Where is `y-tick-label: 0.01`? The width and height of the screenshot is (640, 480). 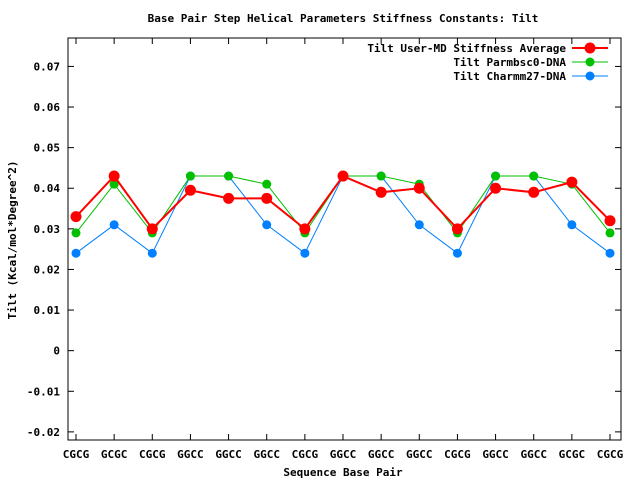 y-tick-label: 0.01 is located at coordinates (47, 310).